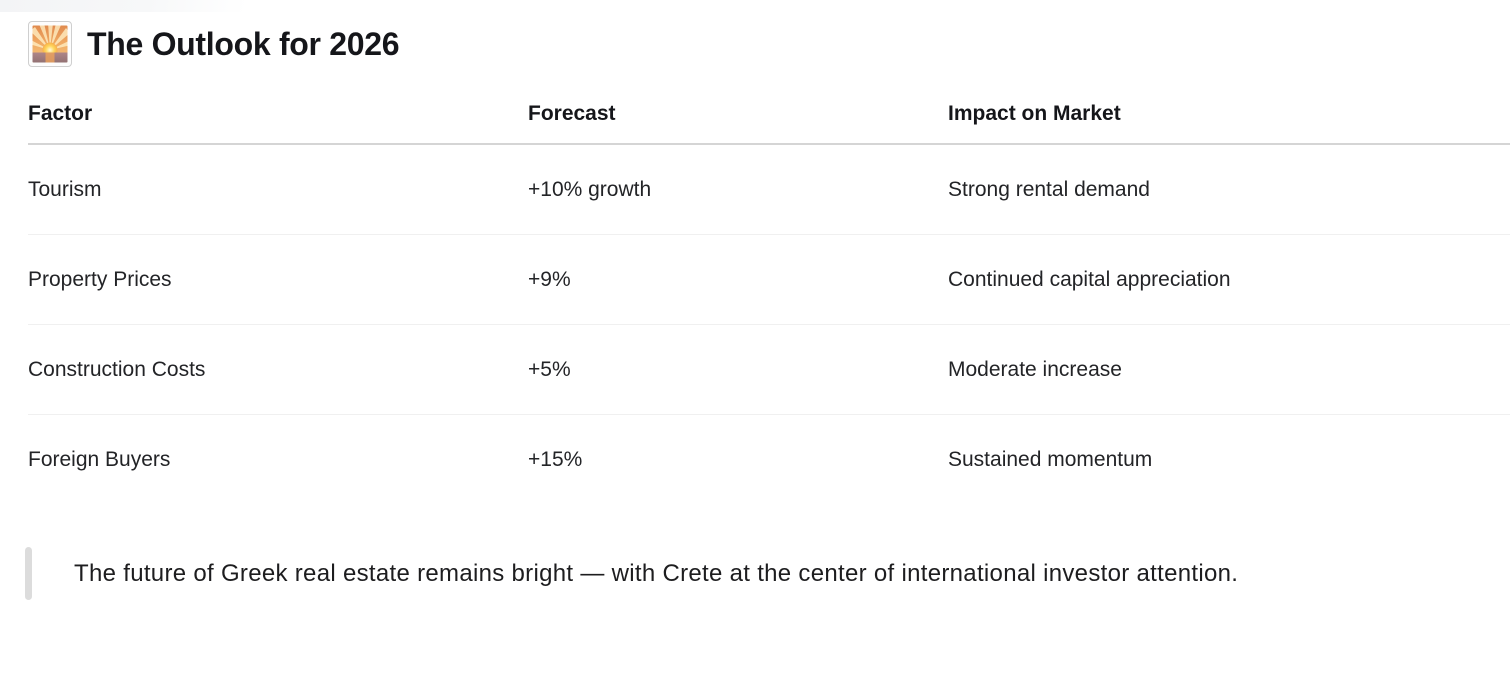 The width and height of the screenshot is (1510, 676). Describe the element at coordinates (549, 369) in the screenshot. I see `cell-forecast: +5%` at that location.